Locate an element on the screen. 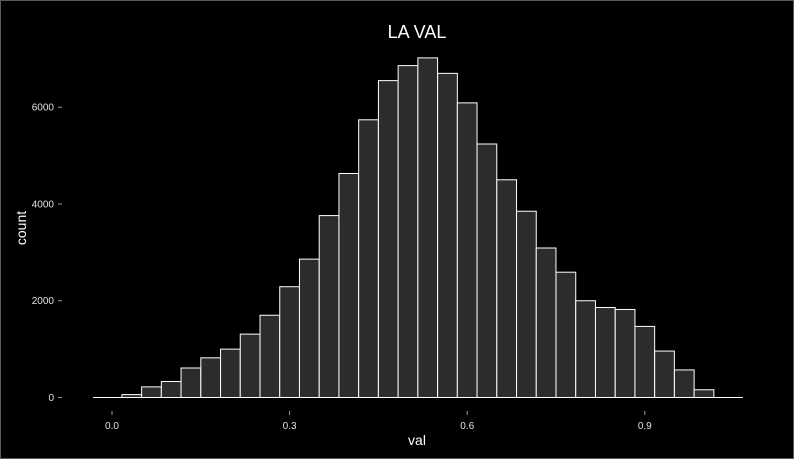  y-axis: 0 2000 4000 6000 is located at coordinates (47, 253).